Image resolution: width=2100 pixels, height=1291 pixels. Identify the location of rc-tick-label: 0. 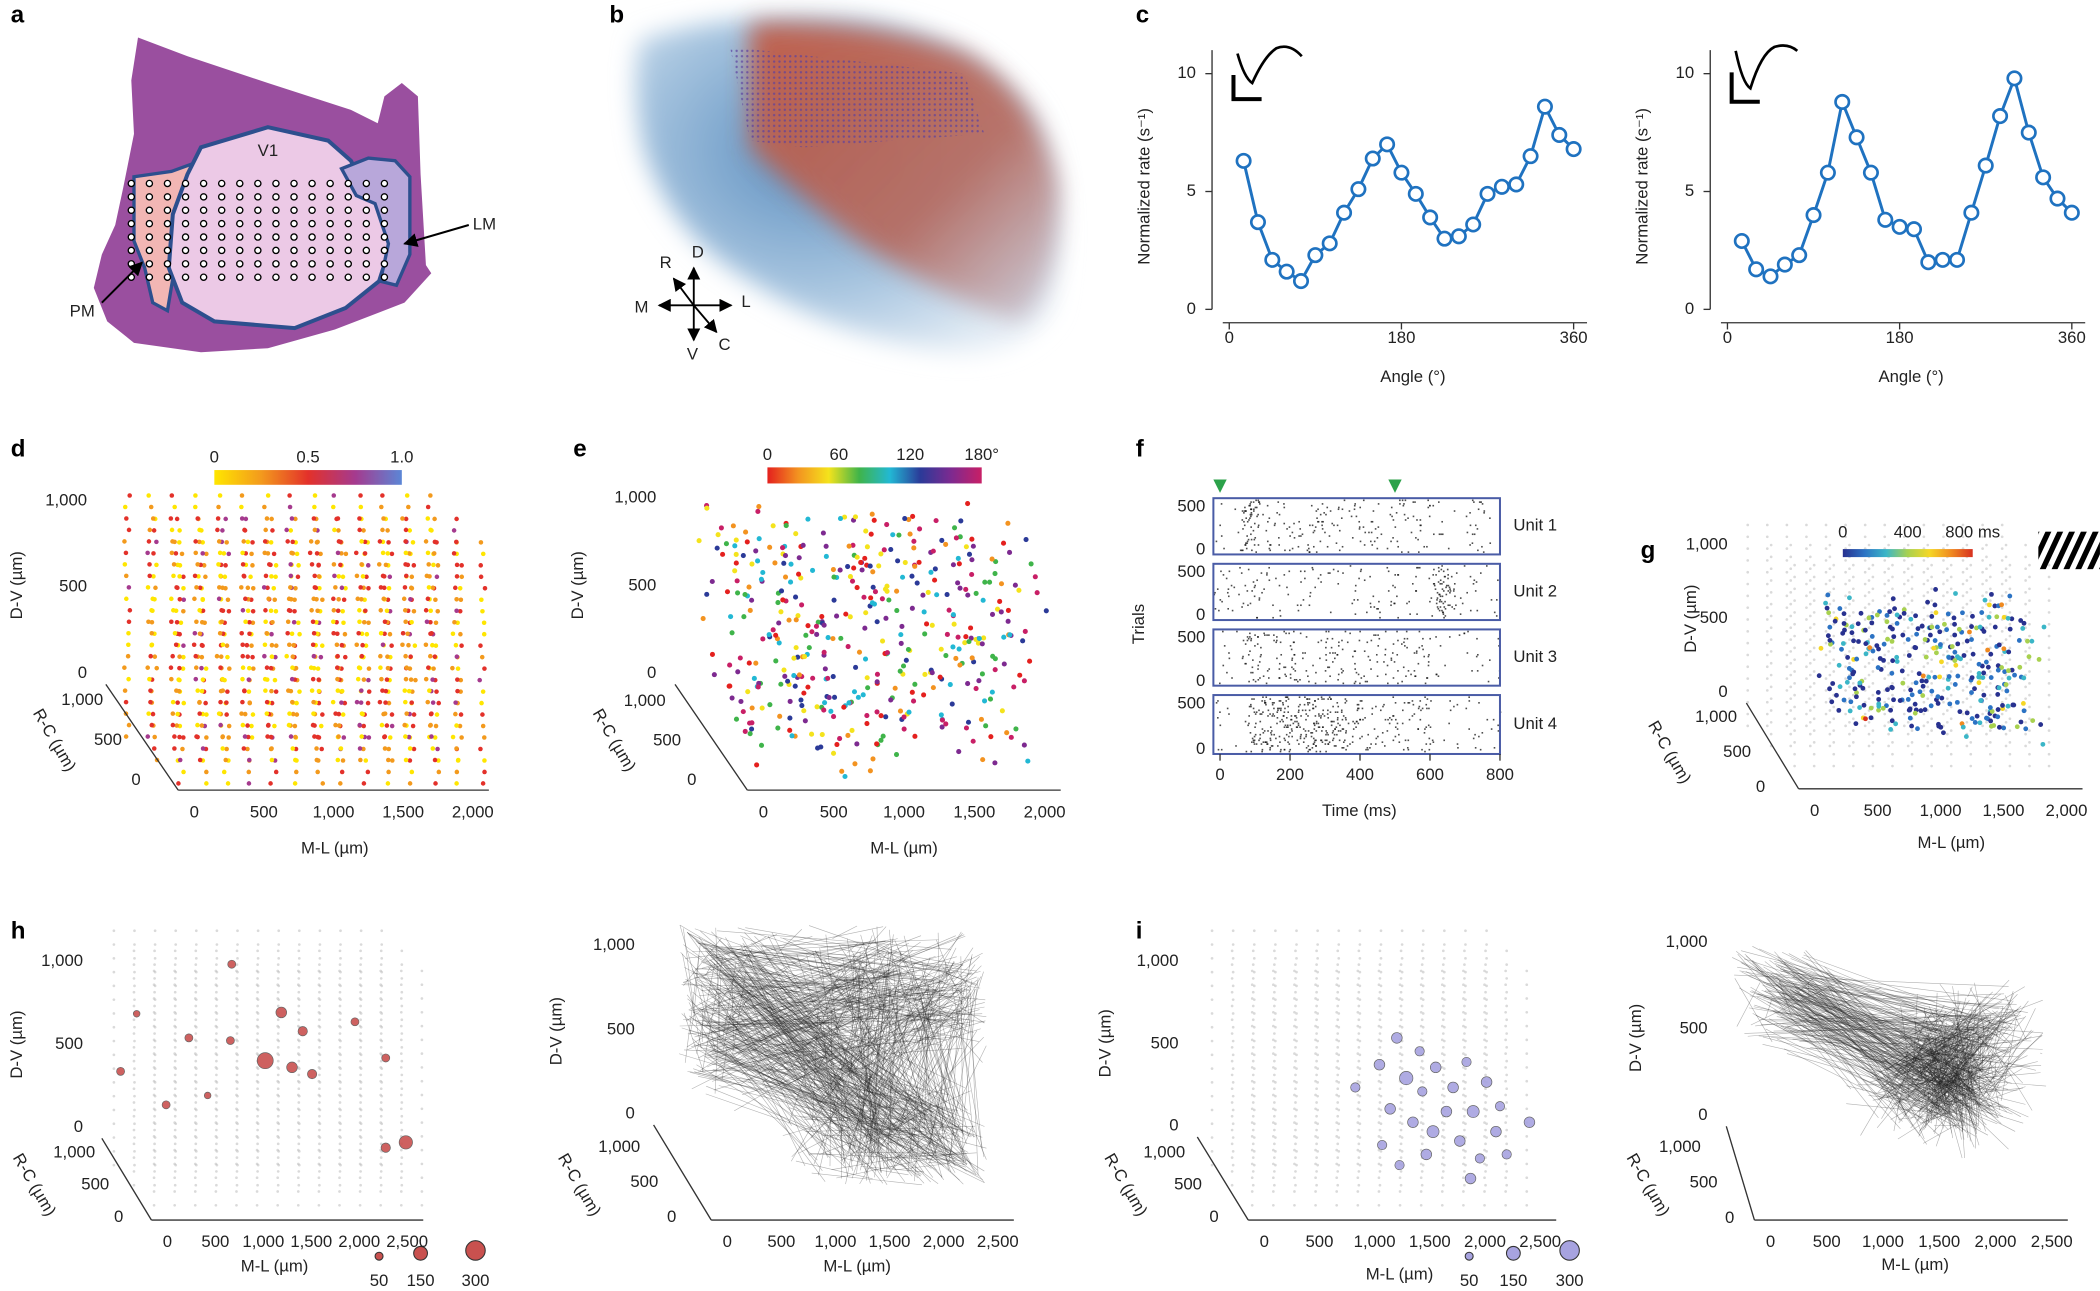
(1760, 786).